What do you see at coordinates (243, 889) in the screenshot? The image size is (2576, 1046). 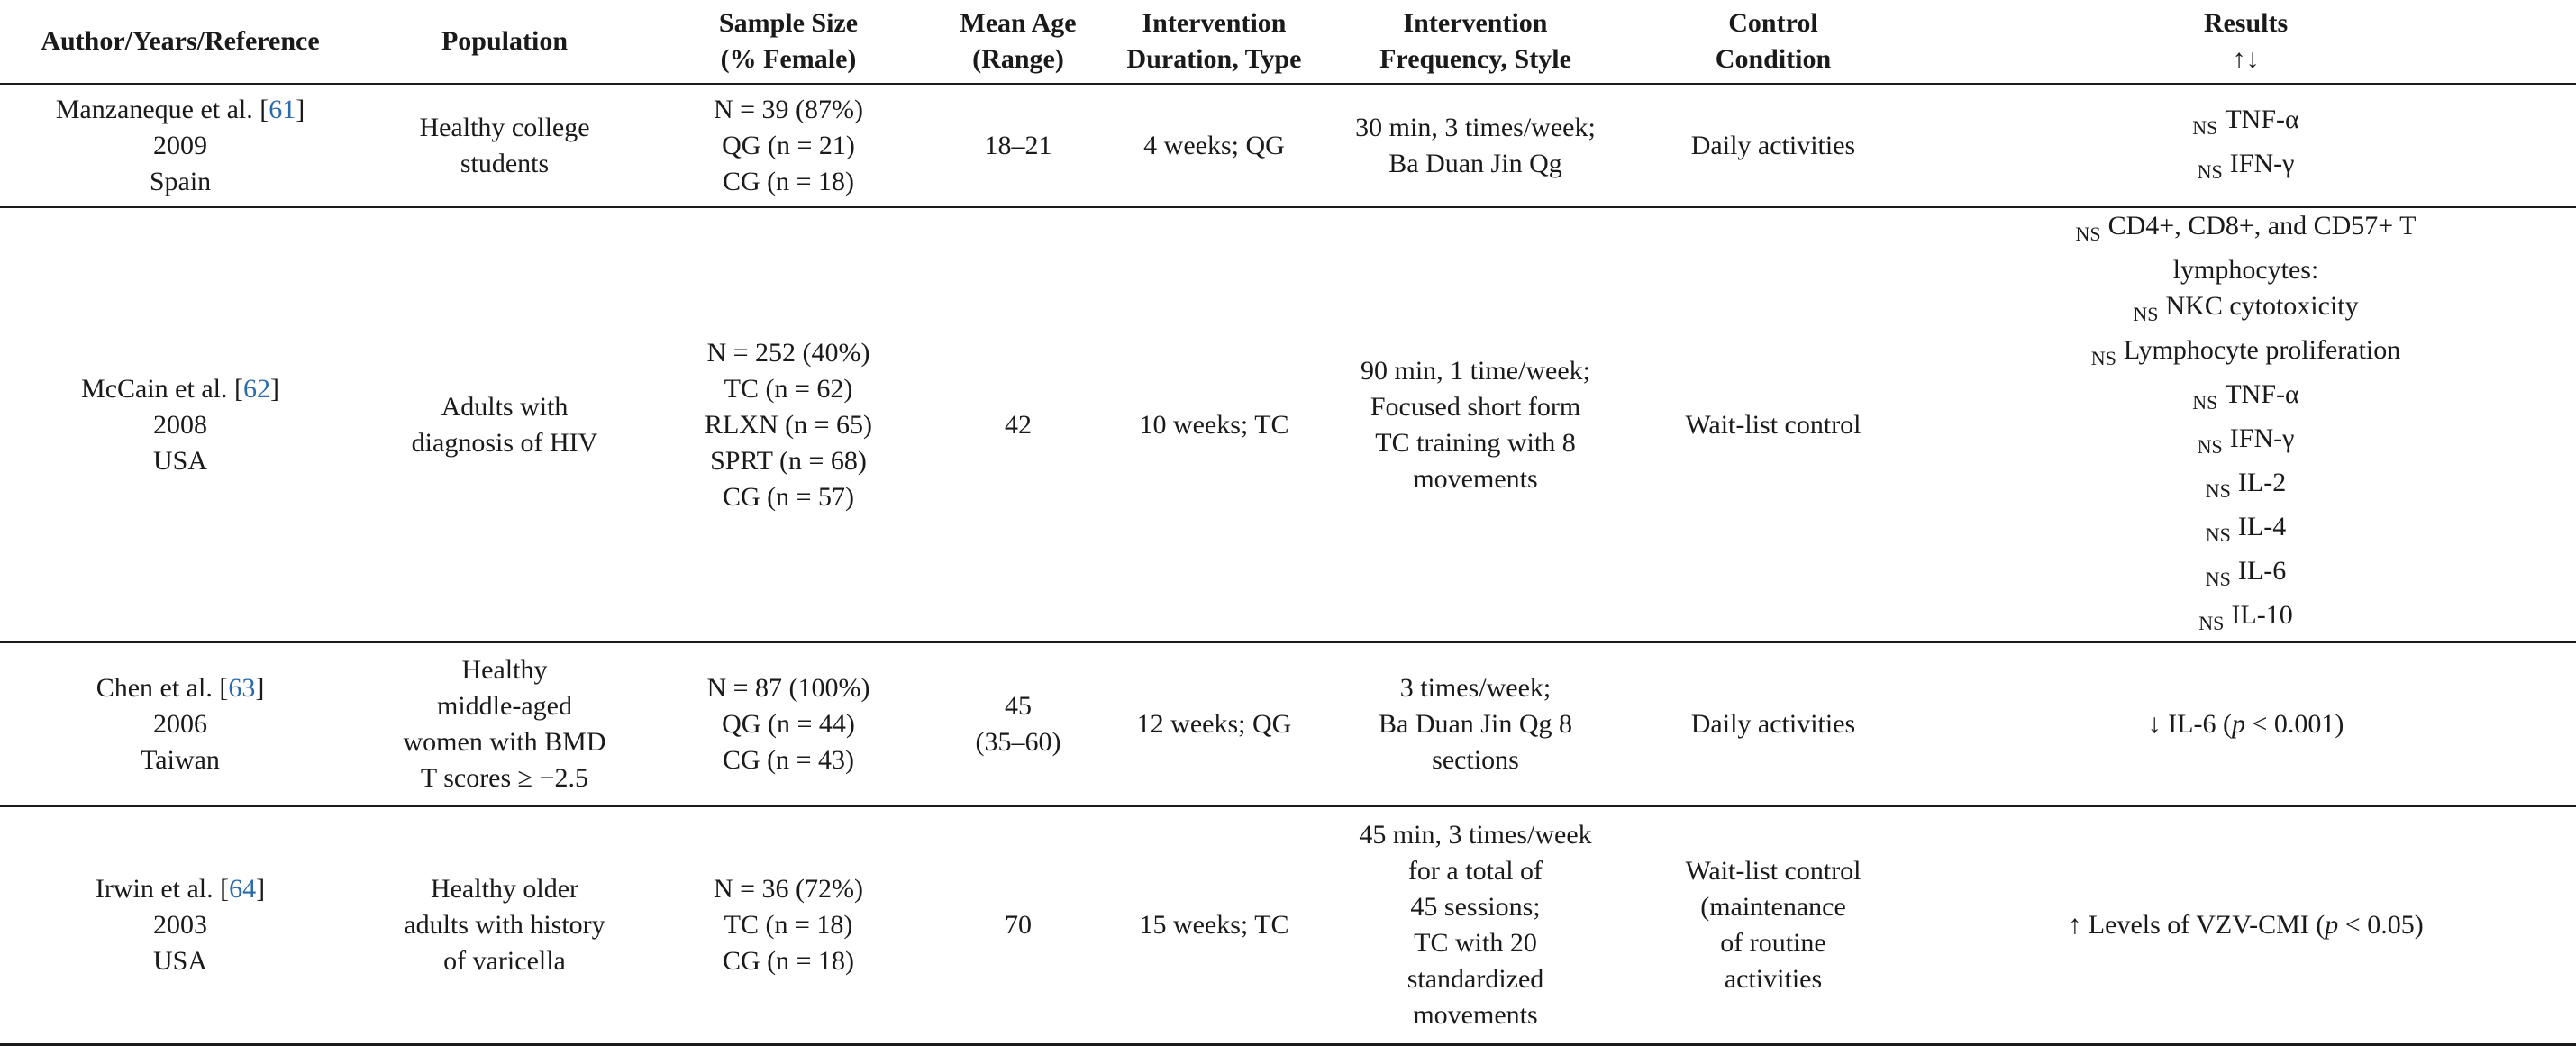 I see `reference-link: 64` at bounding box center [243, 889].